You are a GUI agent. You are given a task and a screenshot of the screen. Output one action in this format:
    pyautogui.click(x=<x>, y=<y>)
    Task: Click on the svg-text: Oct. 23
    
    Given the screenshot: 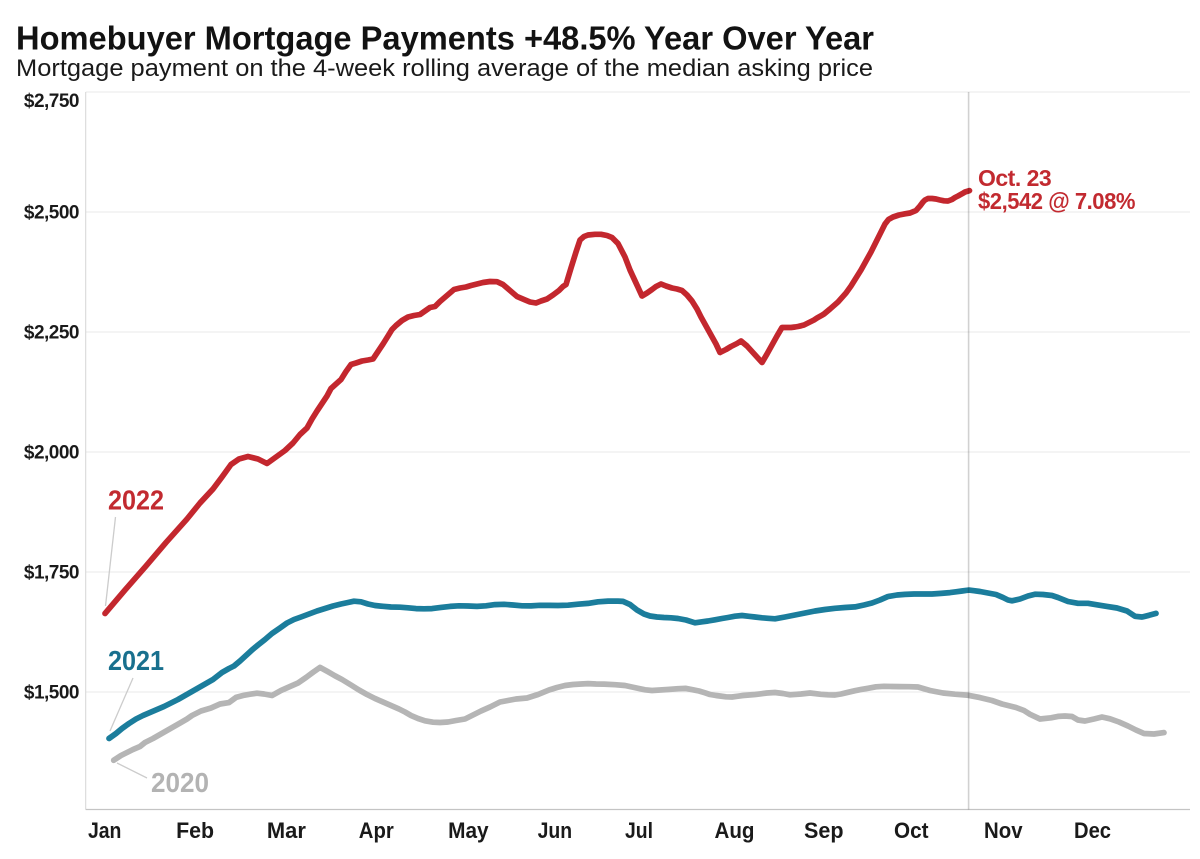 What is the action you would take?
    pyautogui.click(x=1014, y=178)
    